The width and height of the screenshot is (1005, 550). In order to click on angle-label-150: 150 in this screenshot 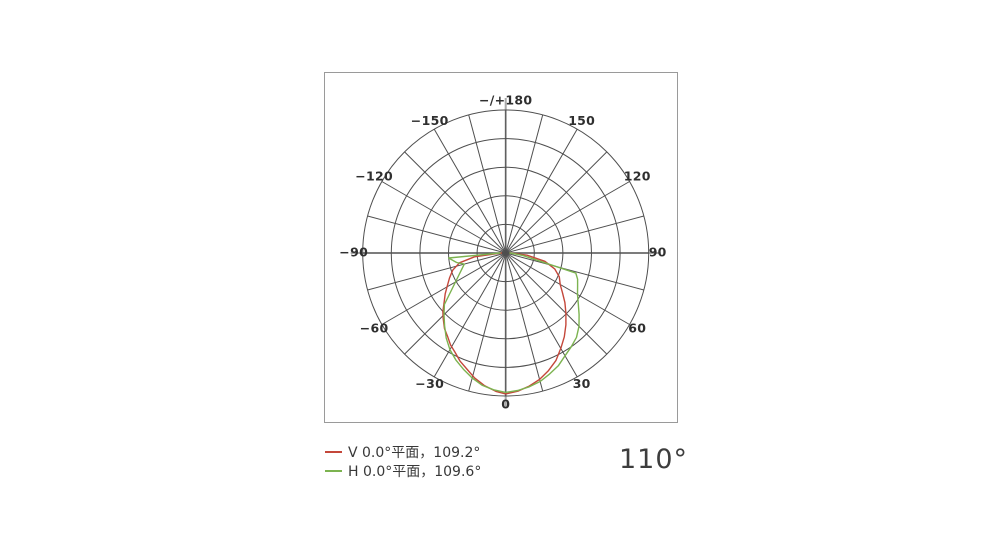, I will do `click(581, 120)`.